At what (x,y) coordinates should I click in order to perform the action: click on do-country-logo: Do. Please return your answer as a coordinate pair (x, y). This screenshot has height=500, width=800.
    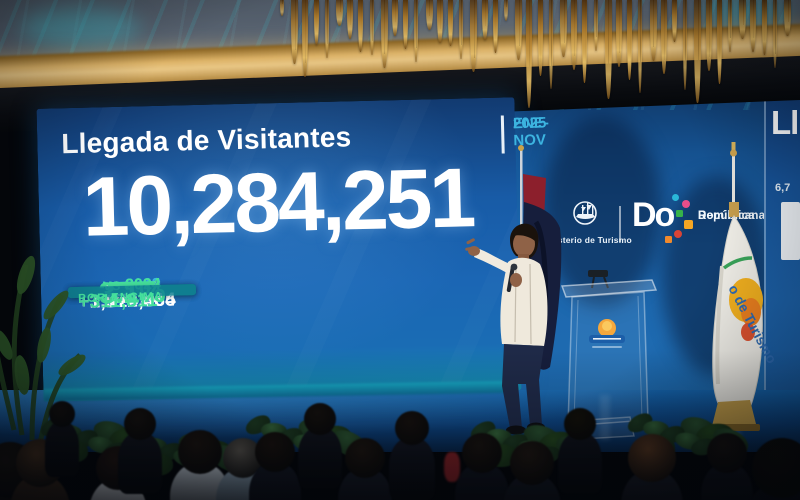
    Looking at the image, I should click on (663, 222).